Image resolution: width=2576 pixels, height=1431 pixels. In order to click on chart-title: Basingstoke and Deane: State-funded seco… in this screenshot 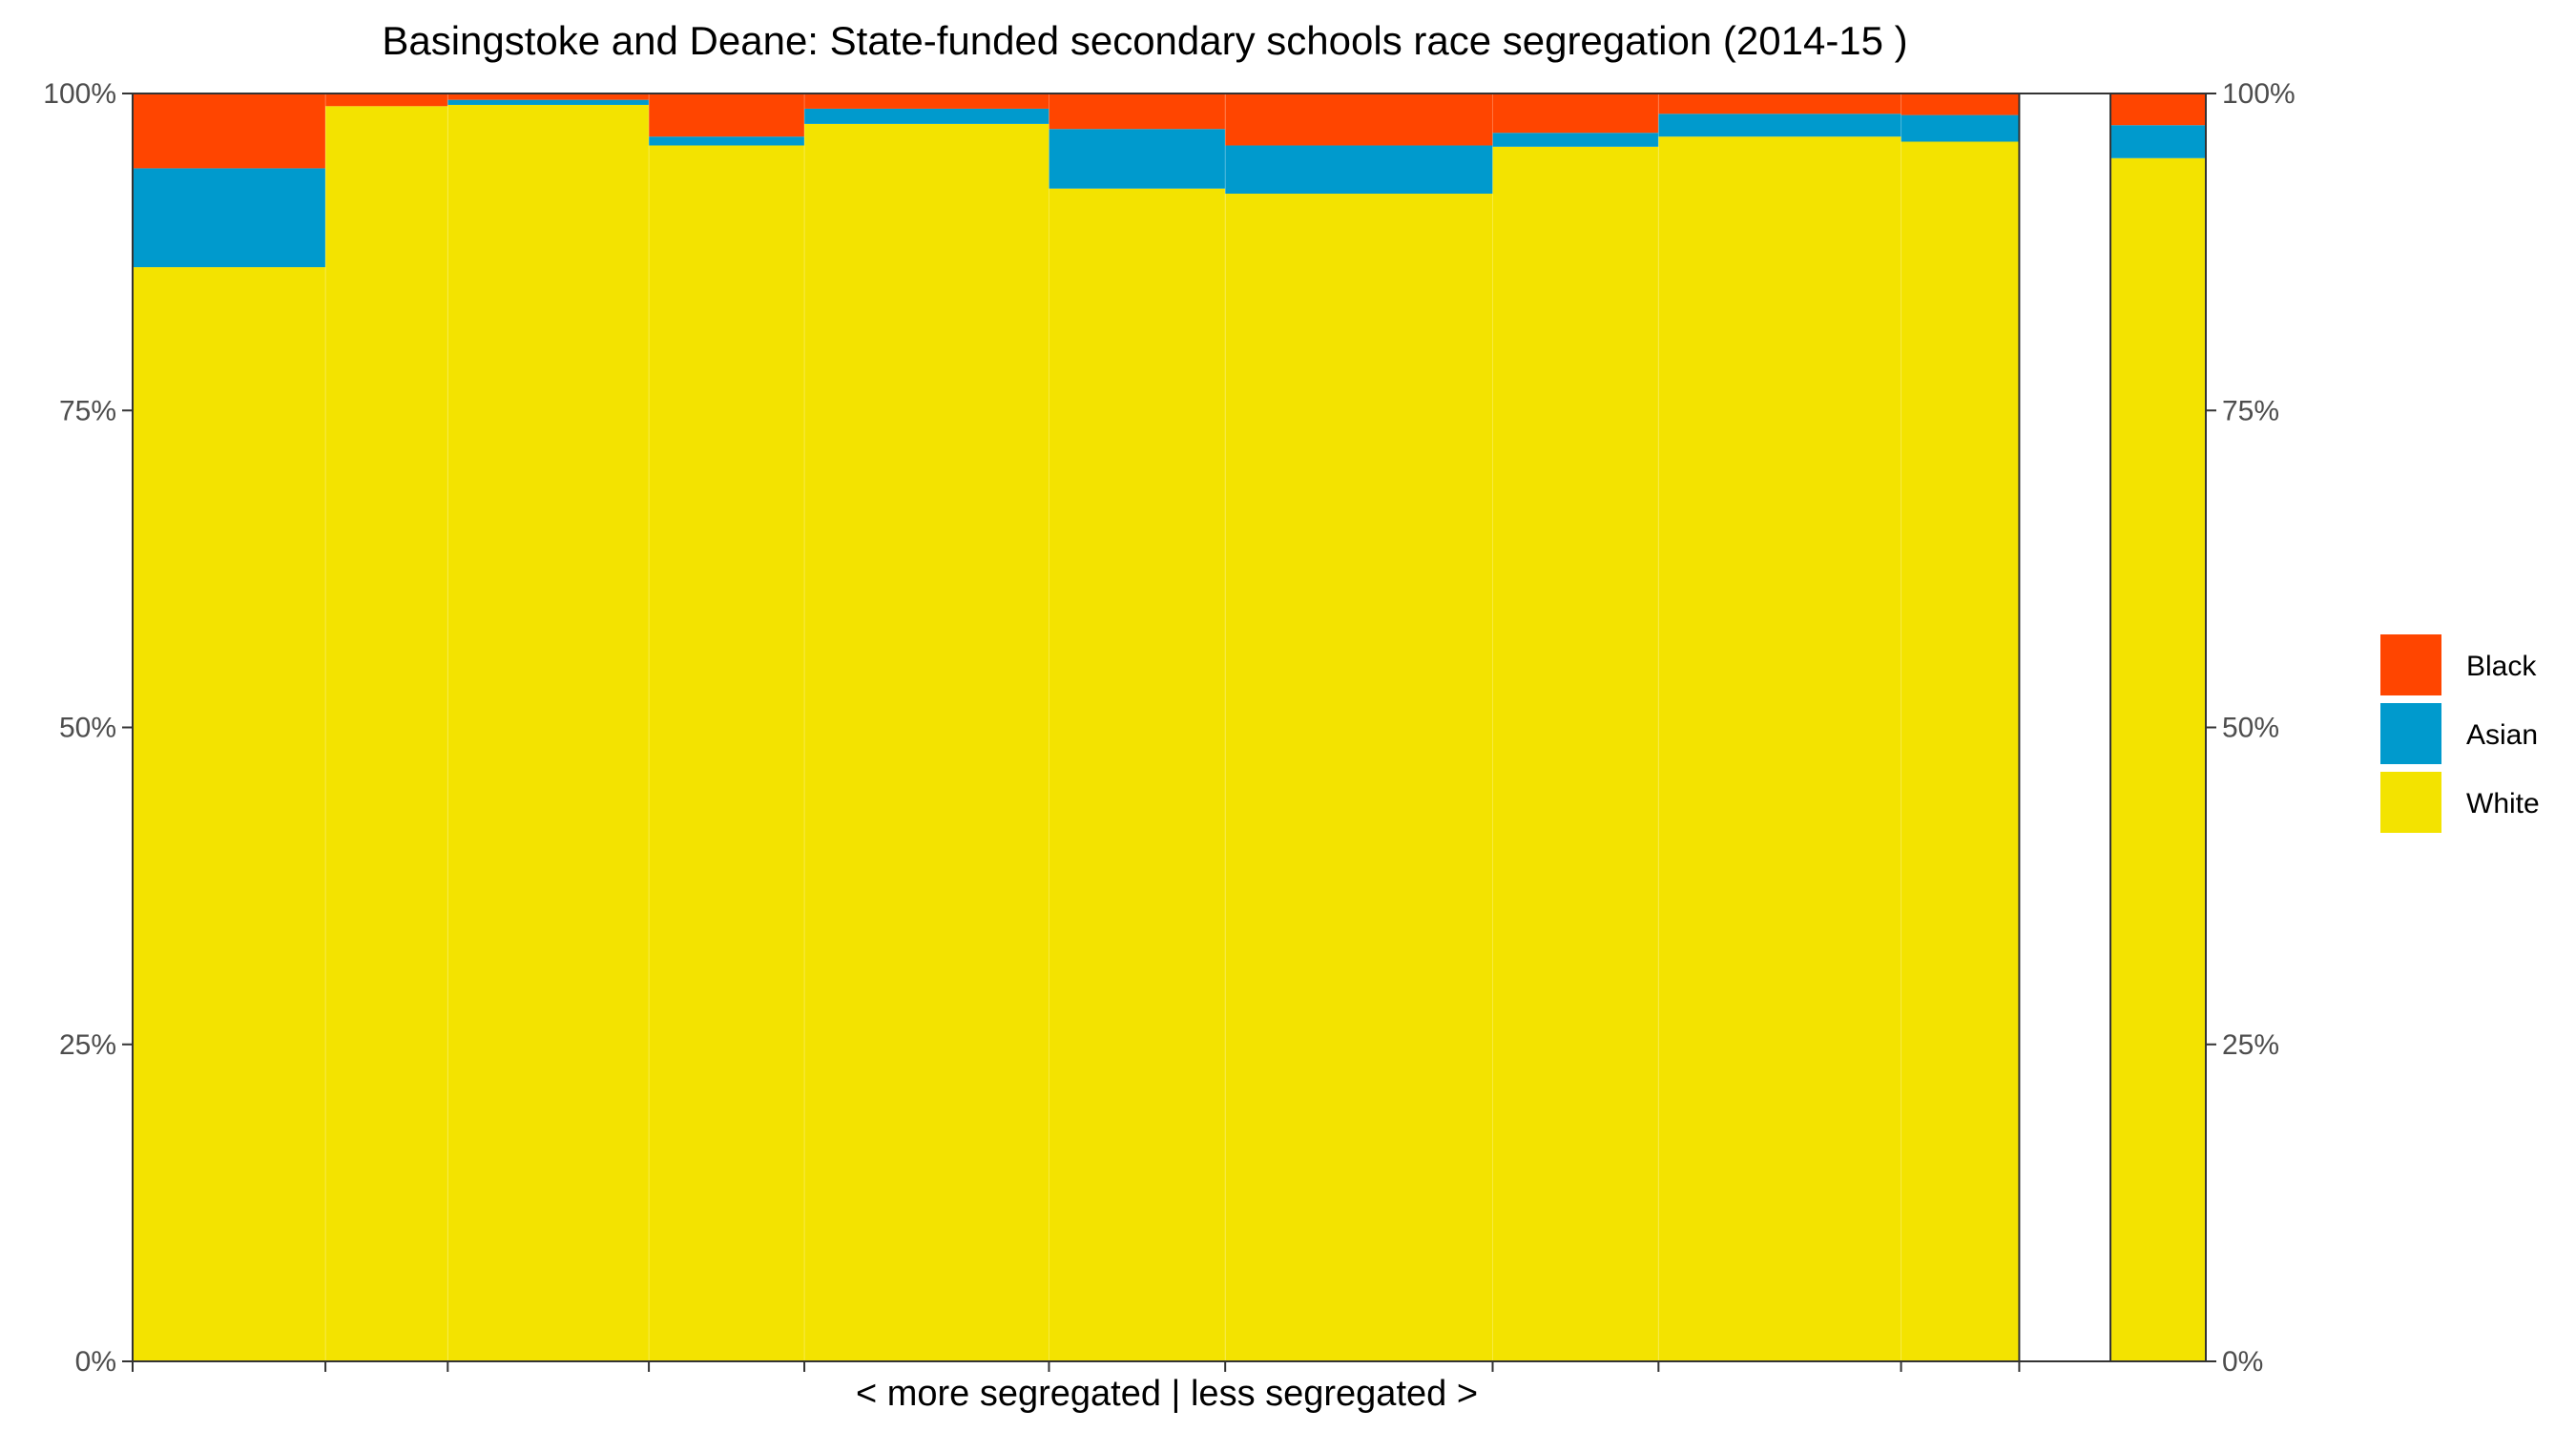, I will do `click(1144, 40)`.